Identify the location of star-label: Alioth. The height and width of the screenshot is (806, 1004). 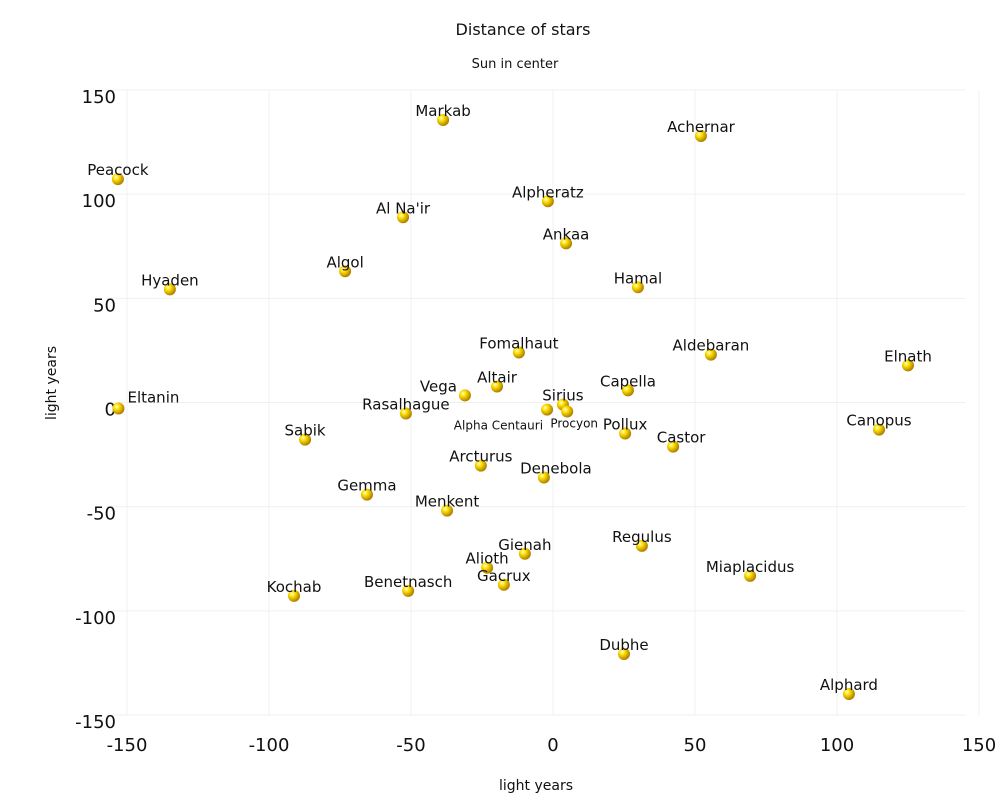
(487, 559).